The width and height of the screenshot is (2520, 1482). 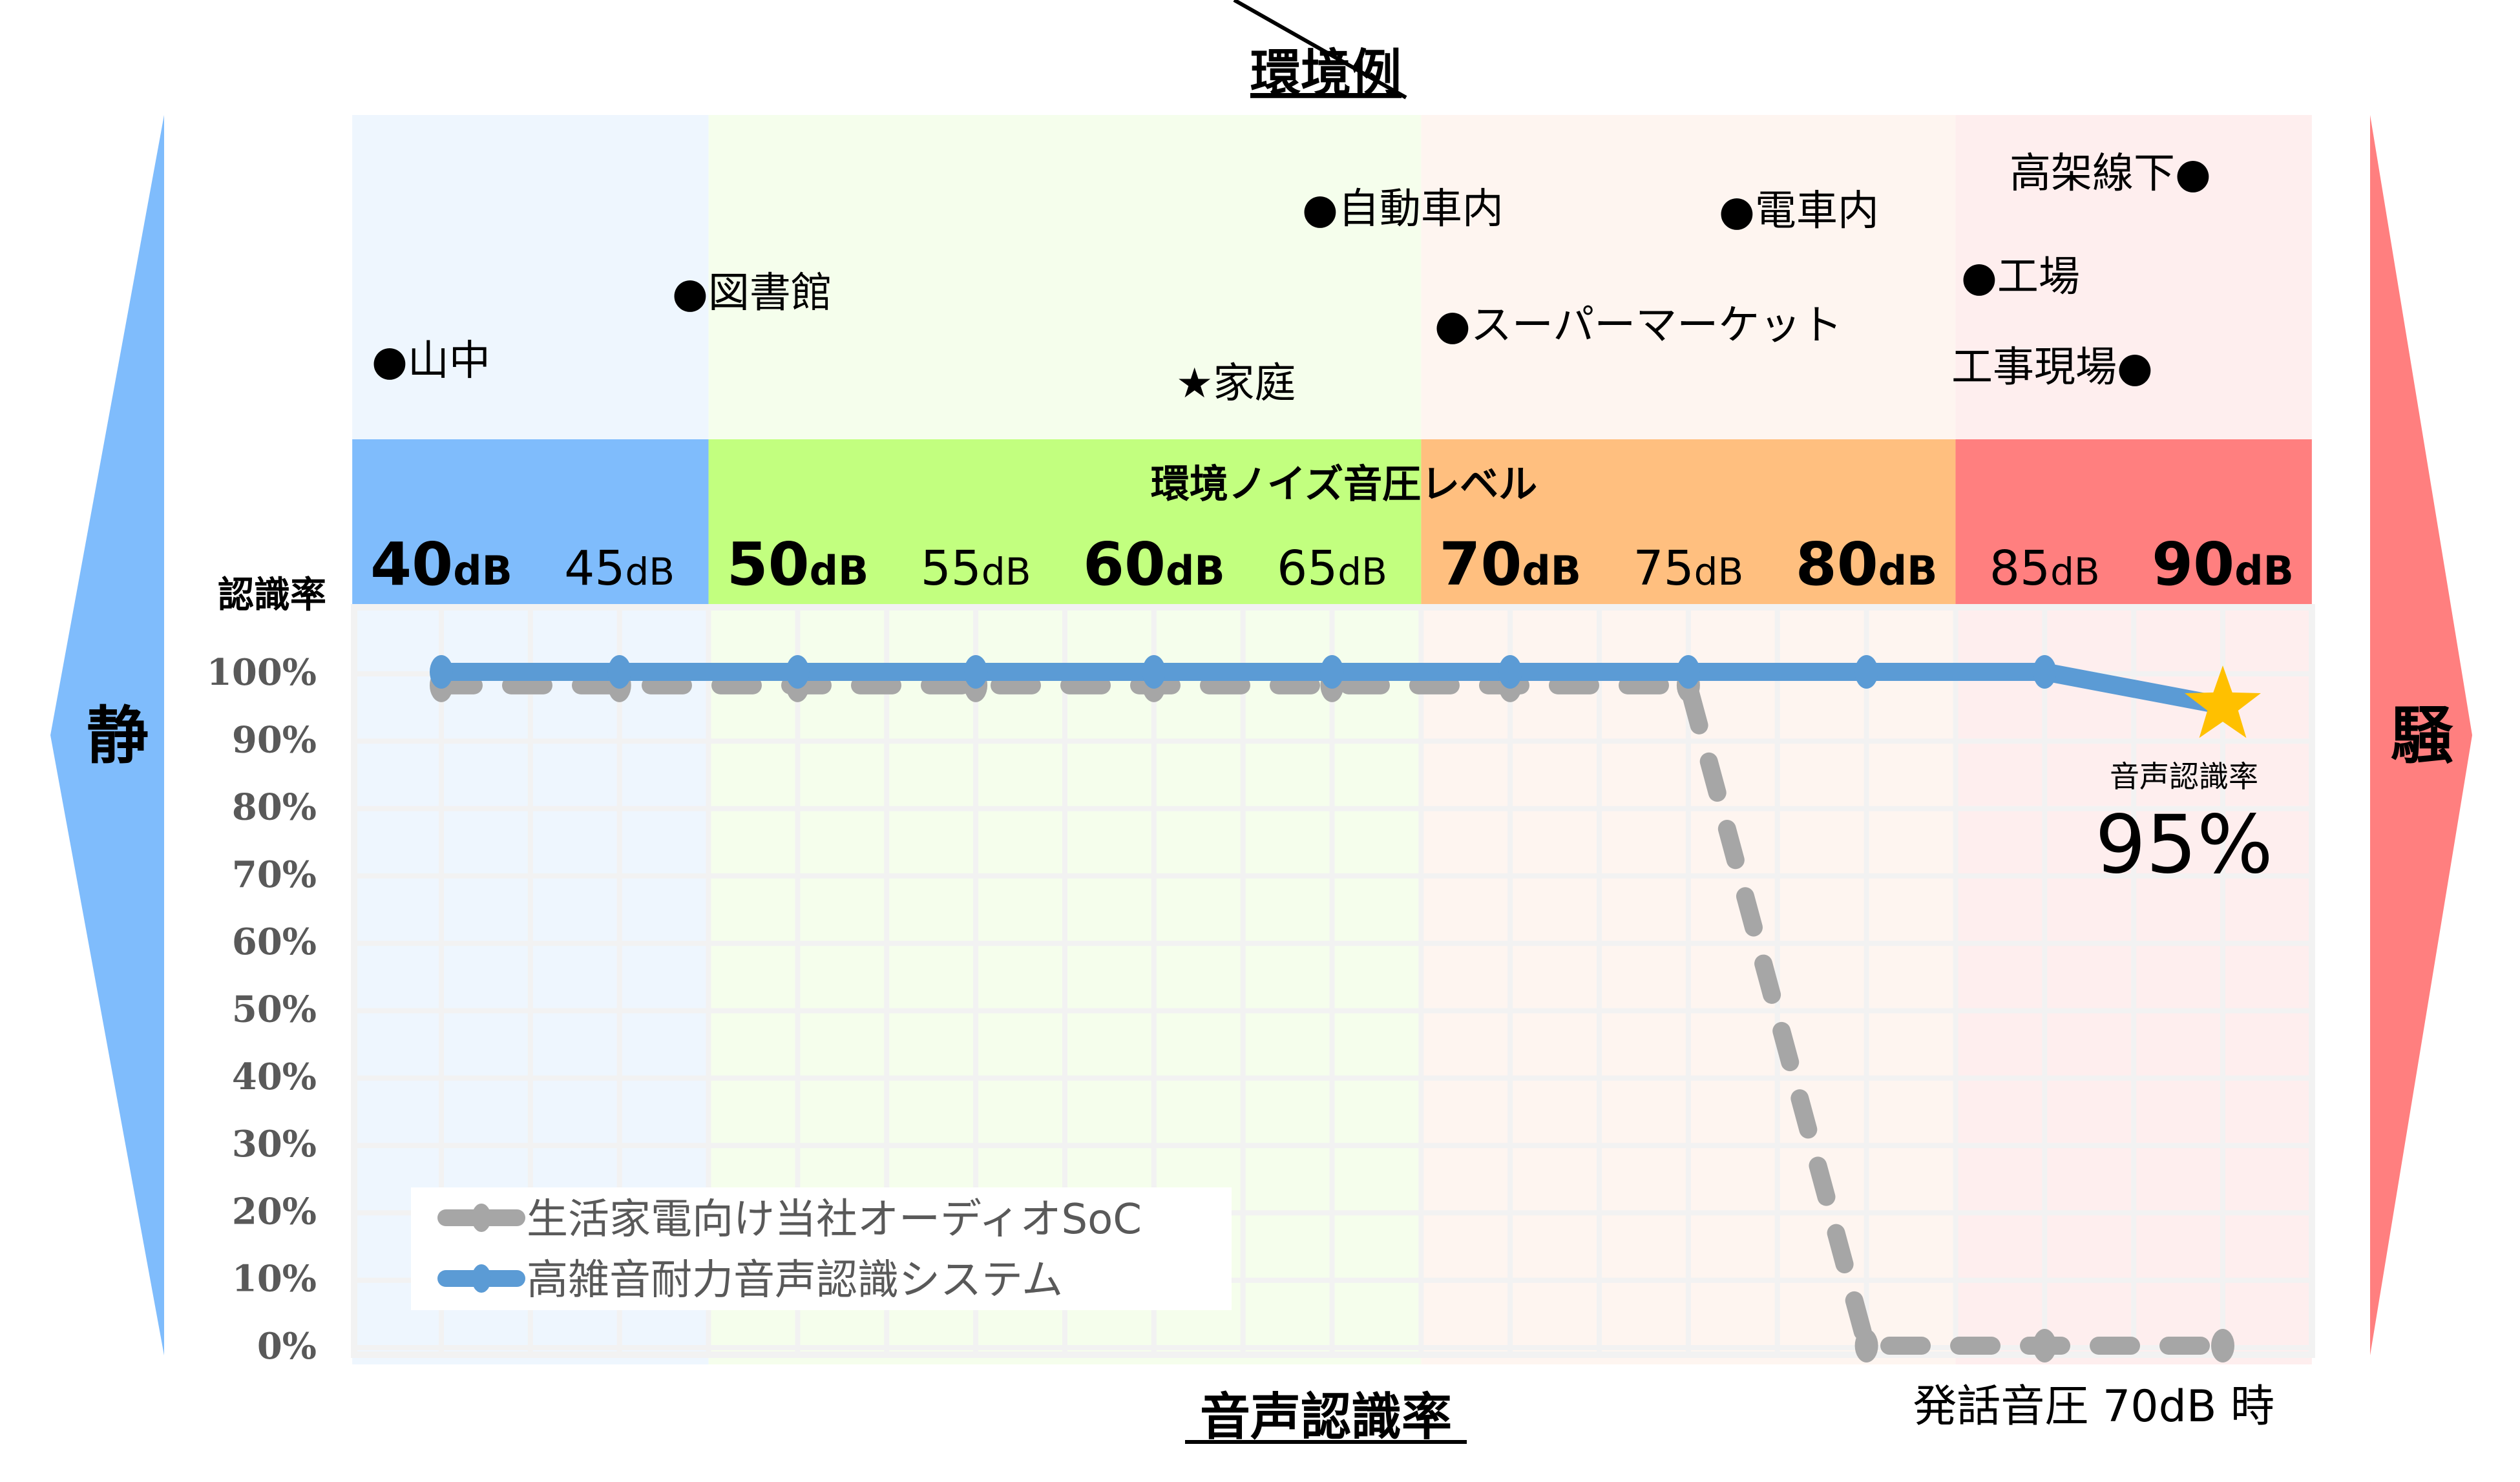 What do you see at coordinates (619, 569) in the screenshot?
I see `db-label-45: 45dB` at bounding box center [619, 569].